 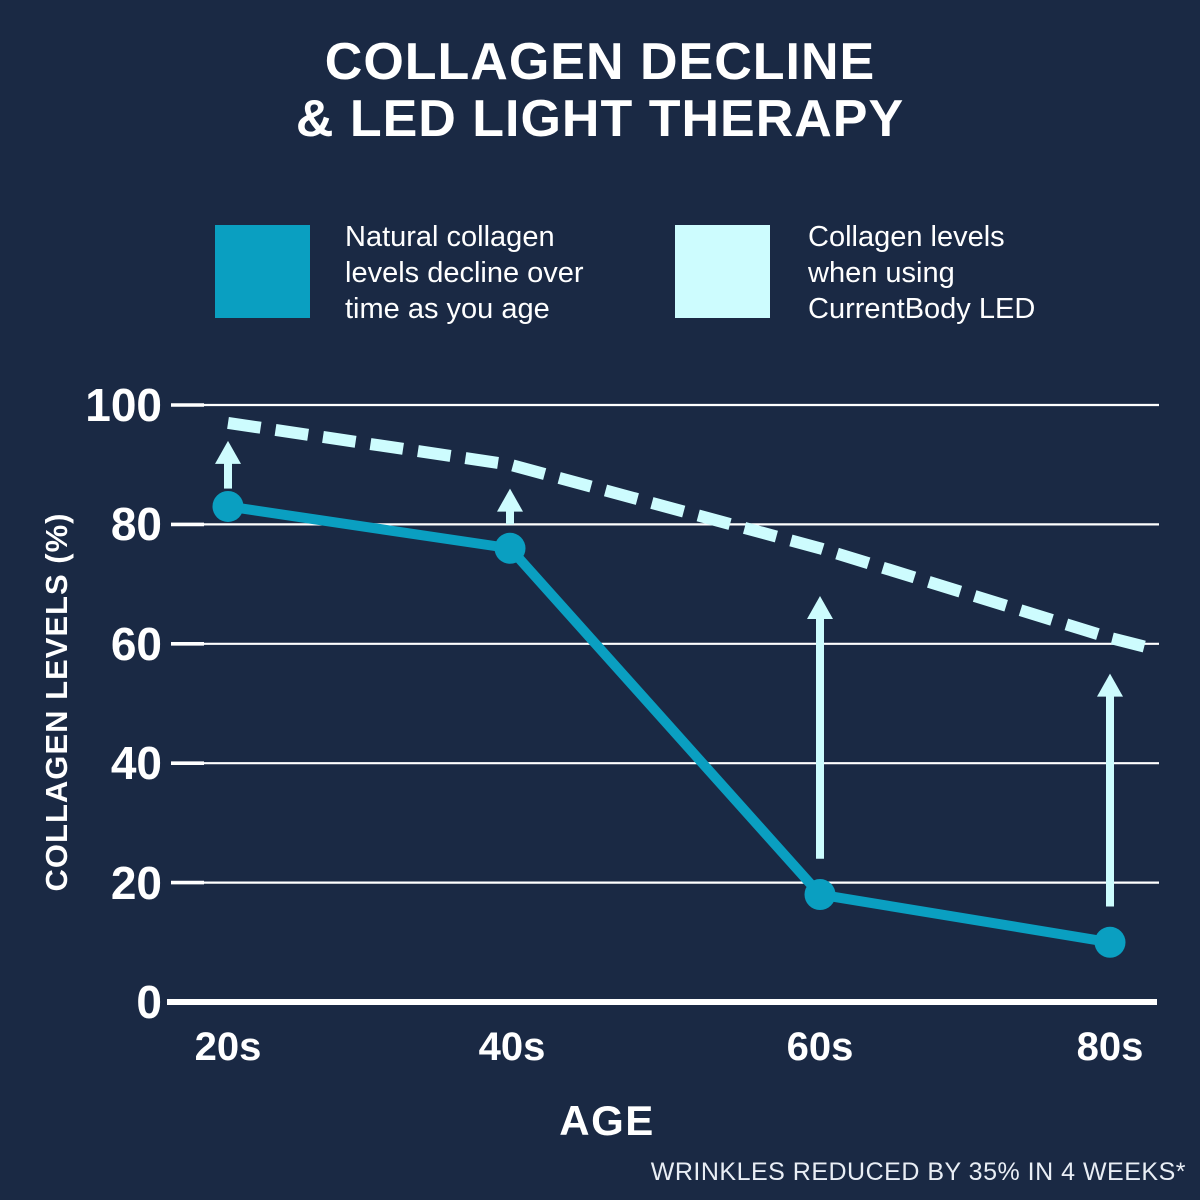 I want to click on y-tick-100: 100, so click(x=123, y=405).